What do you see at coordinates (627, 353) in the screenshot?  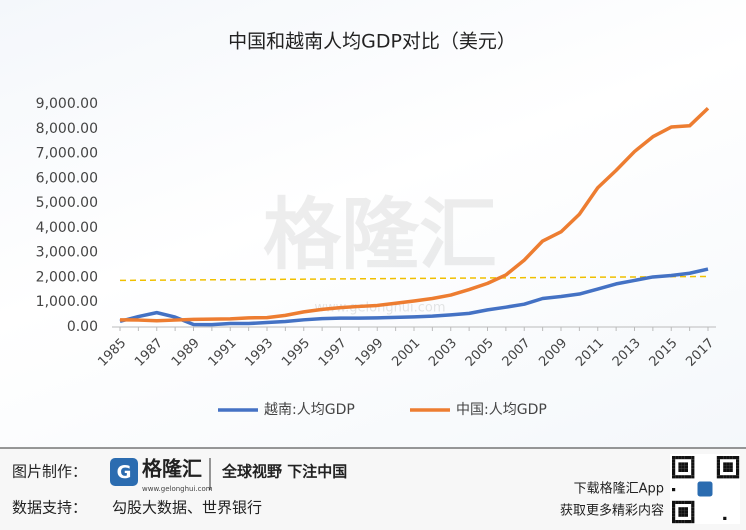 I see `x-tick-label: 2013` at bounding box center [627, 353].